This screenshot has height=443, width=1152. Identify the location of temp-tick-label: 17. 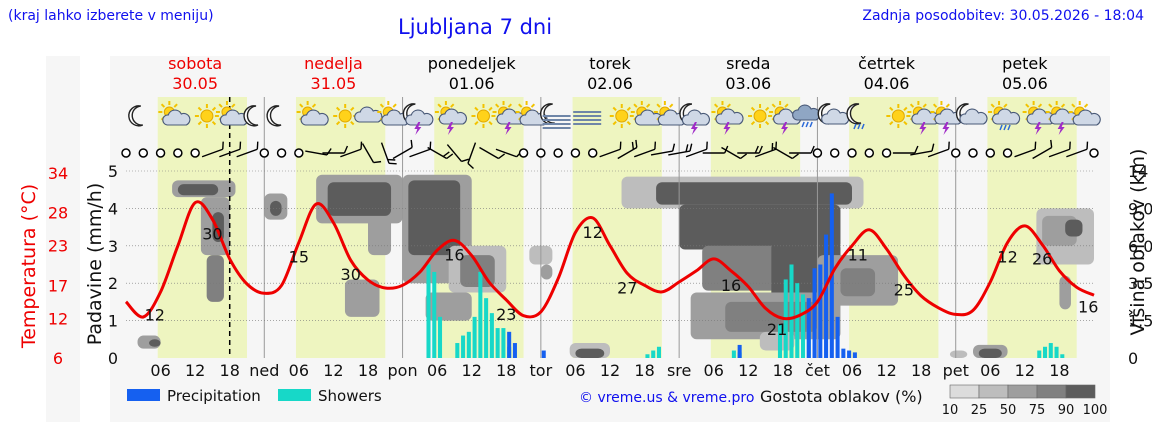
(58, 285).